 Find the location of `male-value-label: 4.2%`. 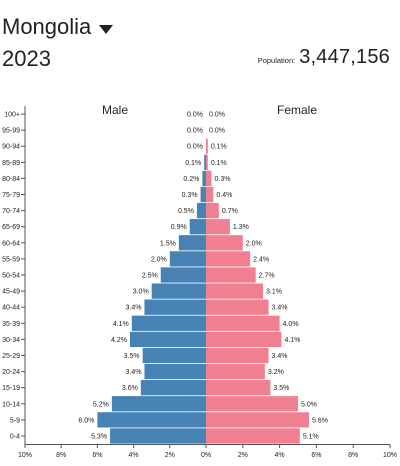

male-value-label: 4.2% is located at coordinates (119, 340).